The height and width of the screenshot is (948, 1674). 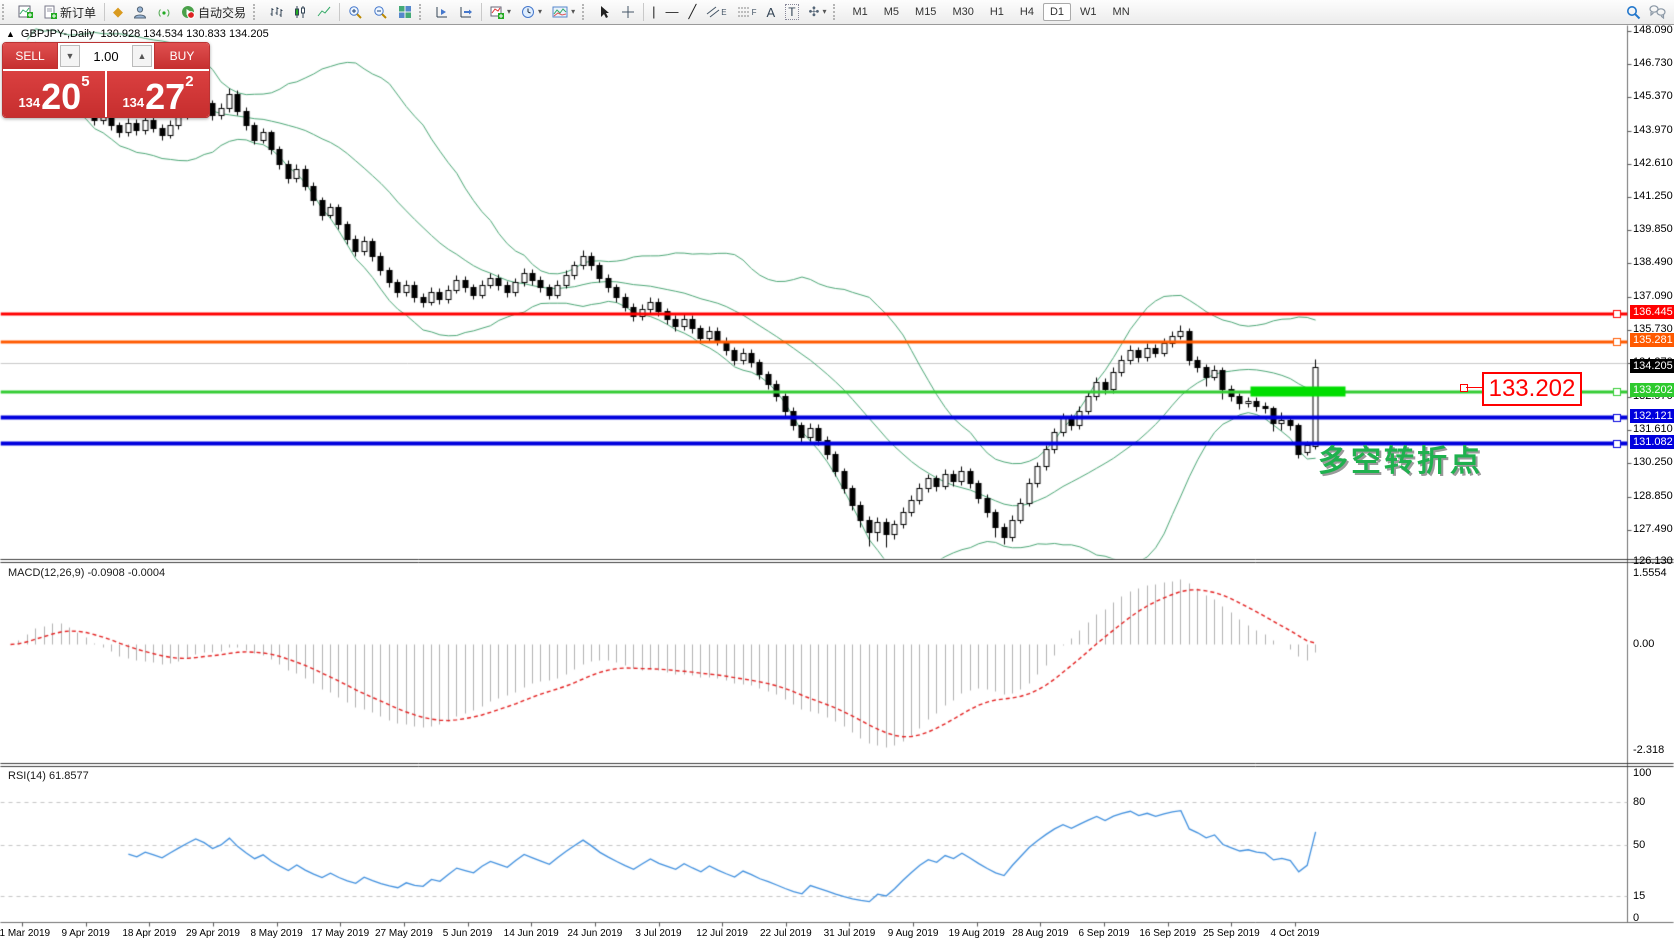 What do you see at coordinates (1652, 390) in the screenshot?
I see `price-badge: 133.202` at bounding box center [1652, 390].